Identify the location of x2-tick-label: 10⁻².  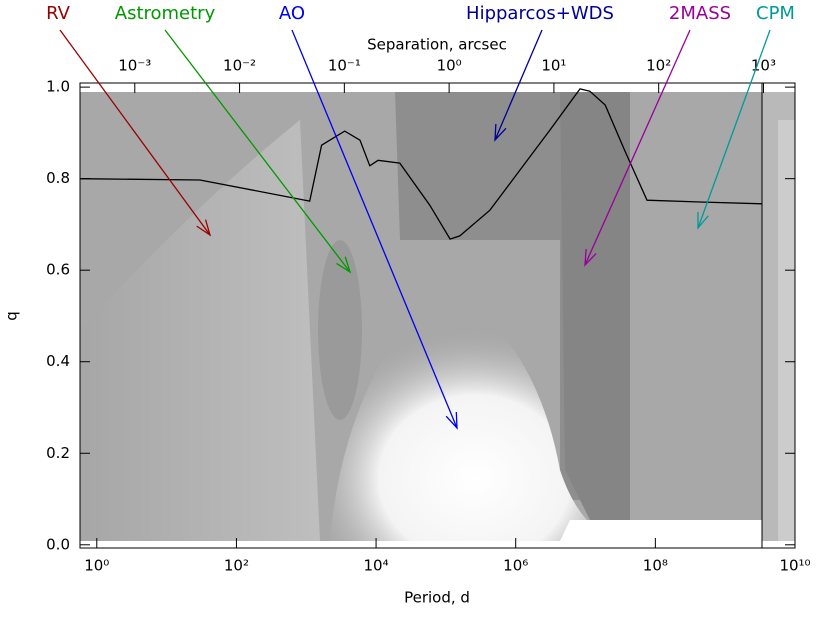
(239, 66).